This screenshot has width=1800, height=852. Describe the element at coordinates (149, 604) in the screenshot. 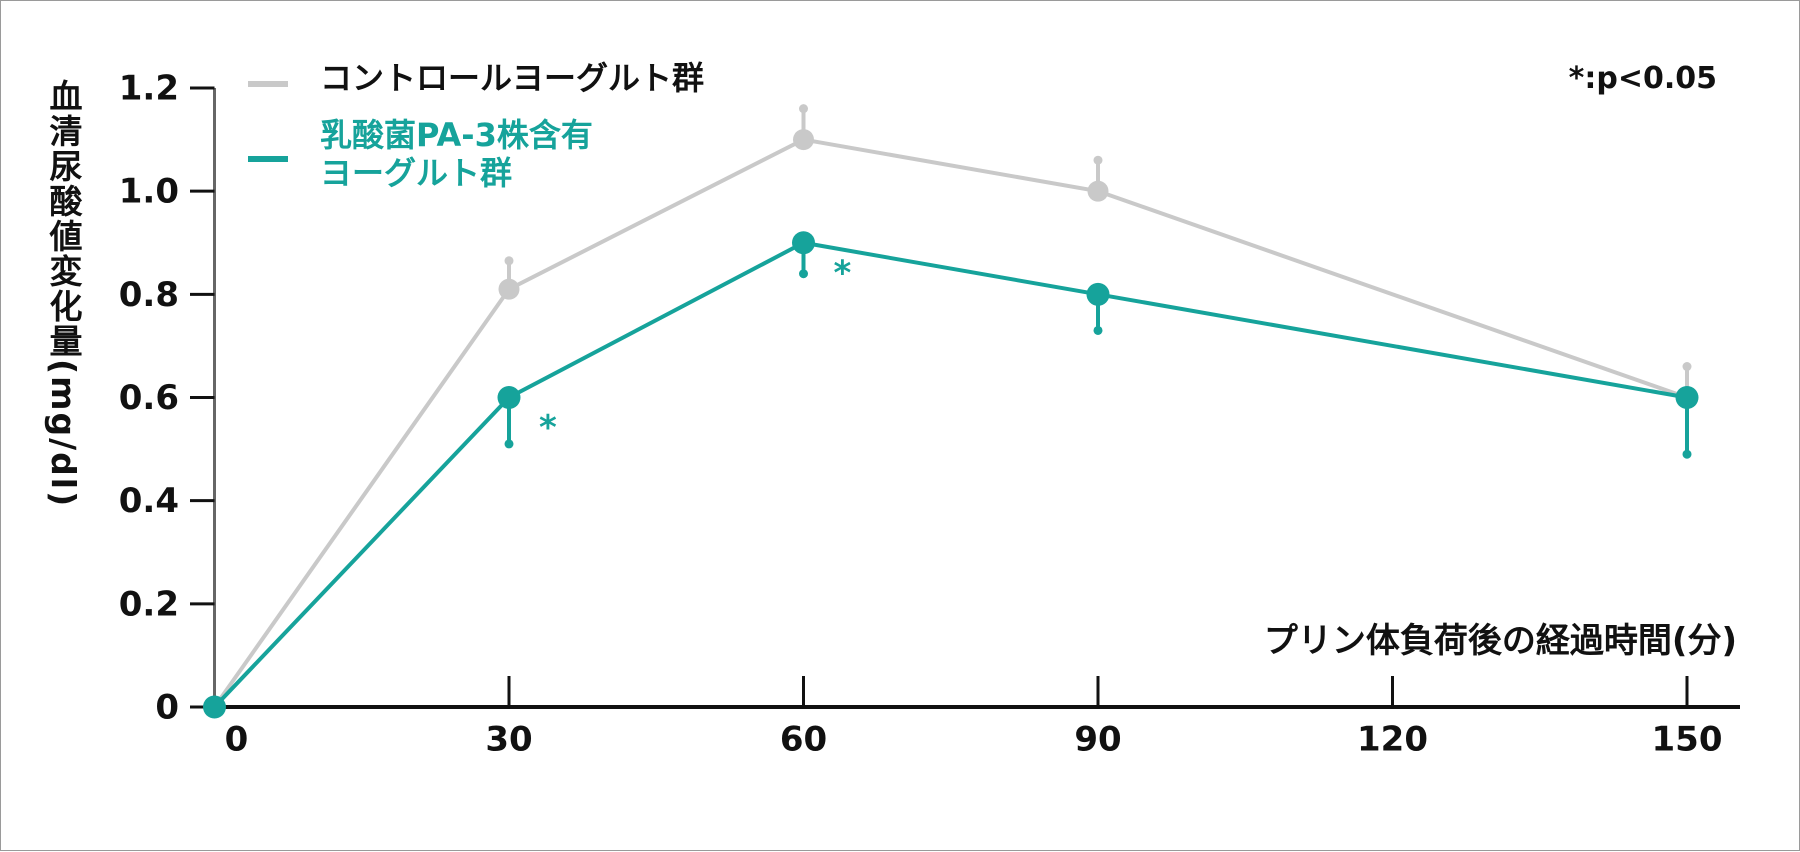

I see `y-tick-label: 0.2` at that location.